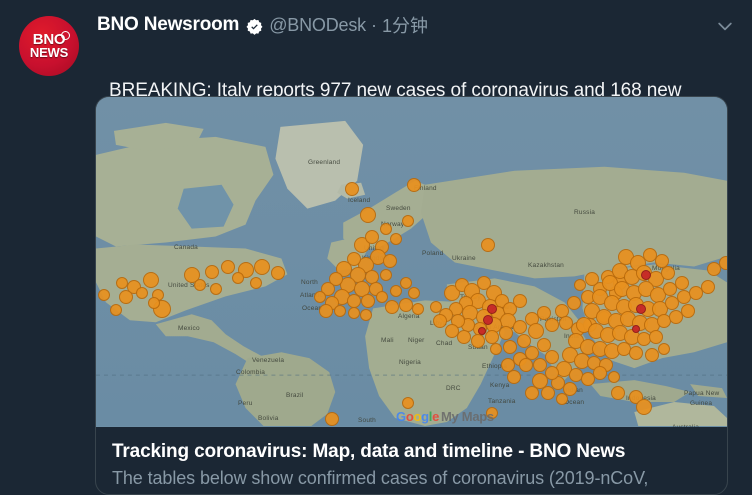  I want to click on tweet-more-menu-button, so click(725, 23).